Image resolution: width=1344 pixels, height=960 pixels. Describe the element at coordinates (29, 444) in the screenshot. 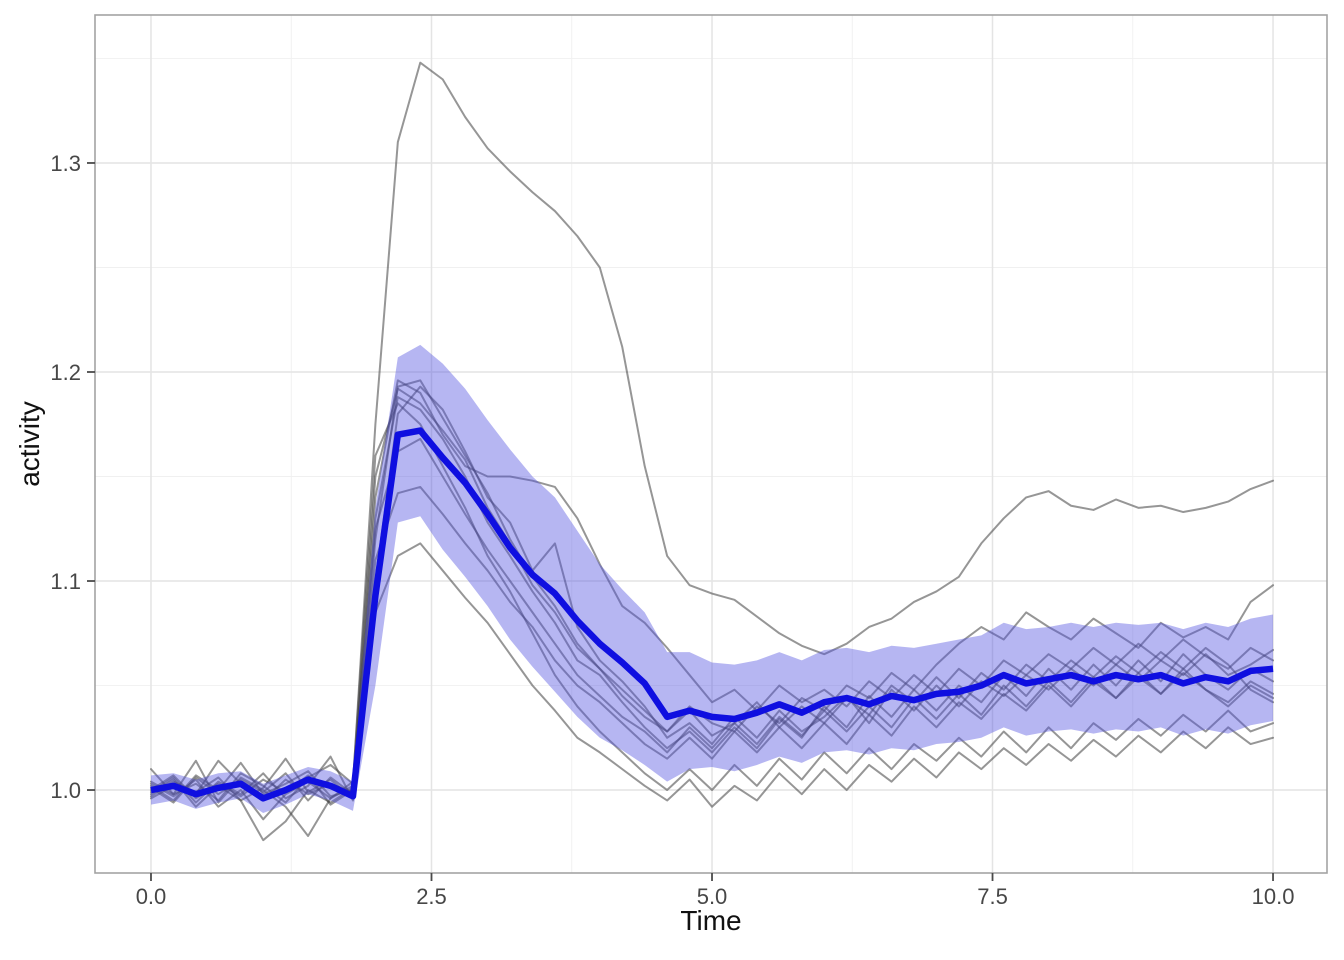

I see `y-axis-title: activity` at that location.